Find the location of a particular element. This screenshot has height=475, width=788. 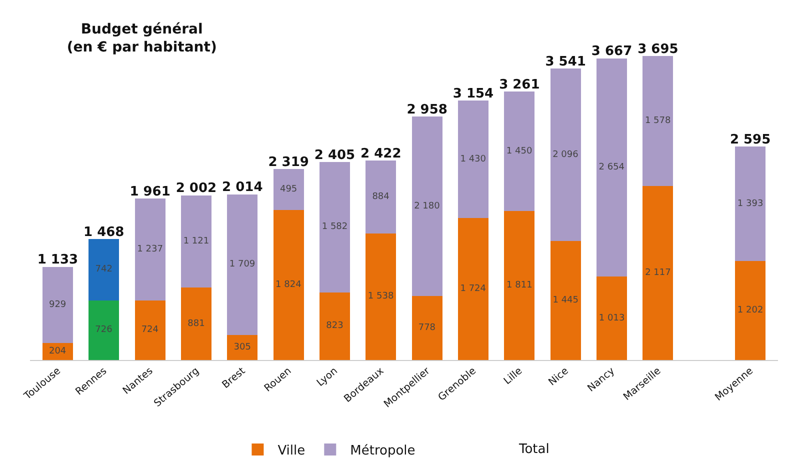

data-label: 1 538 is located at coordinates (381, 297).